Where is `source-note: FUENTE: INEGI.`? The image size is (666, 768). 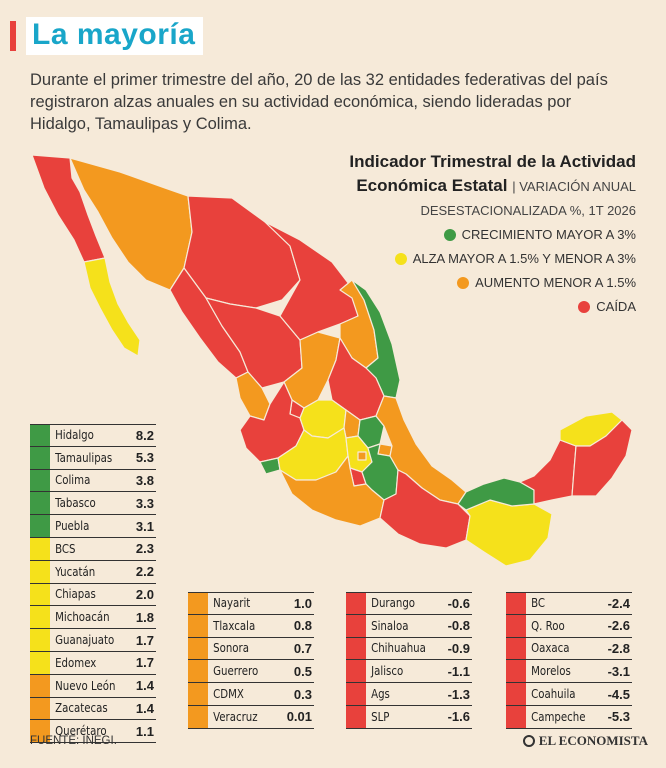 source-note: FUENTE: INEGI. is located at coordinates (73, 741).